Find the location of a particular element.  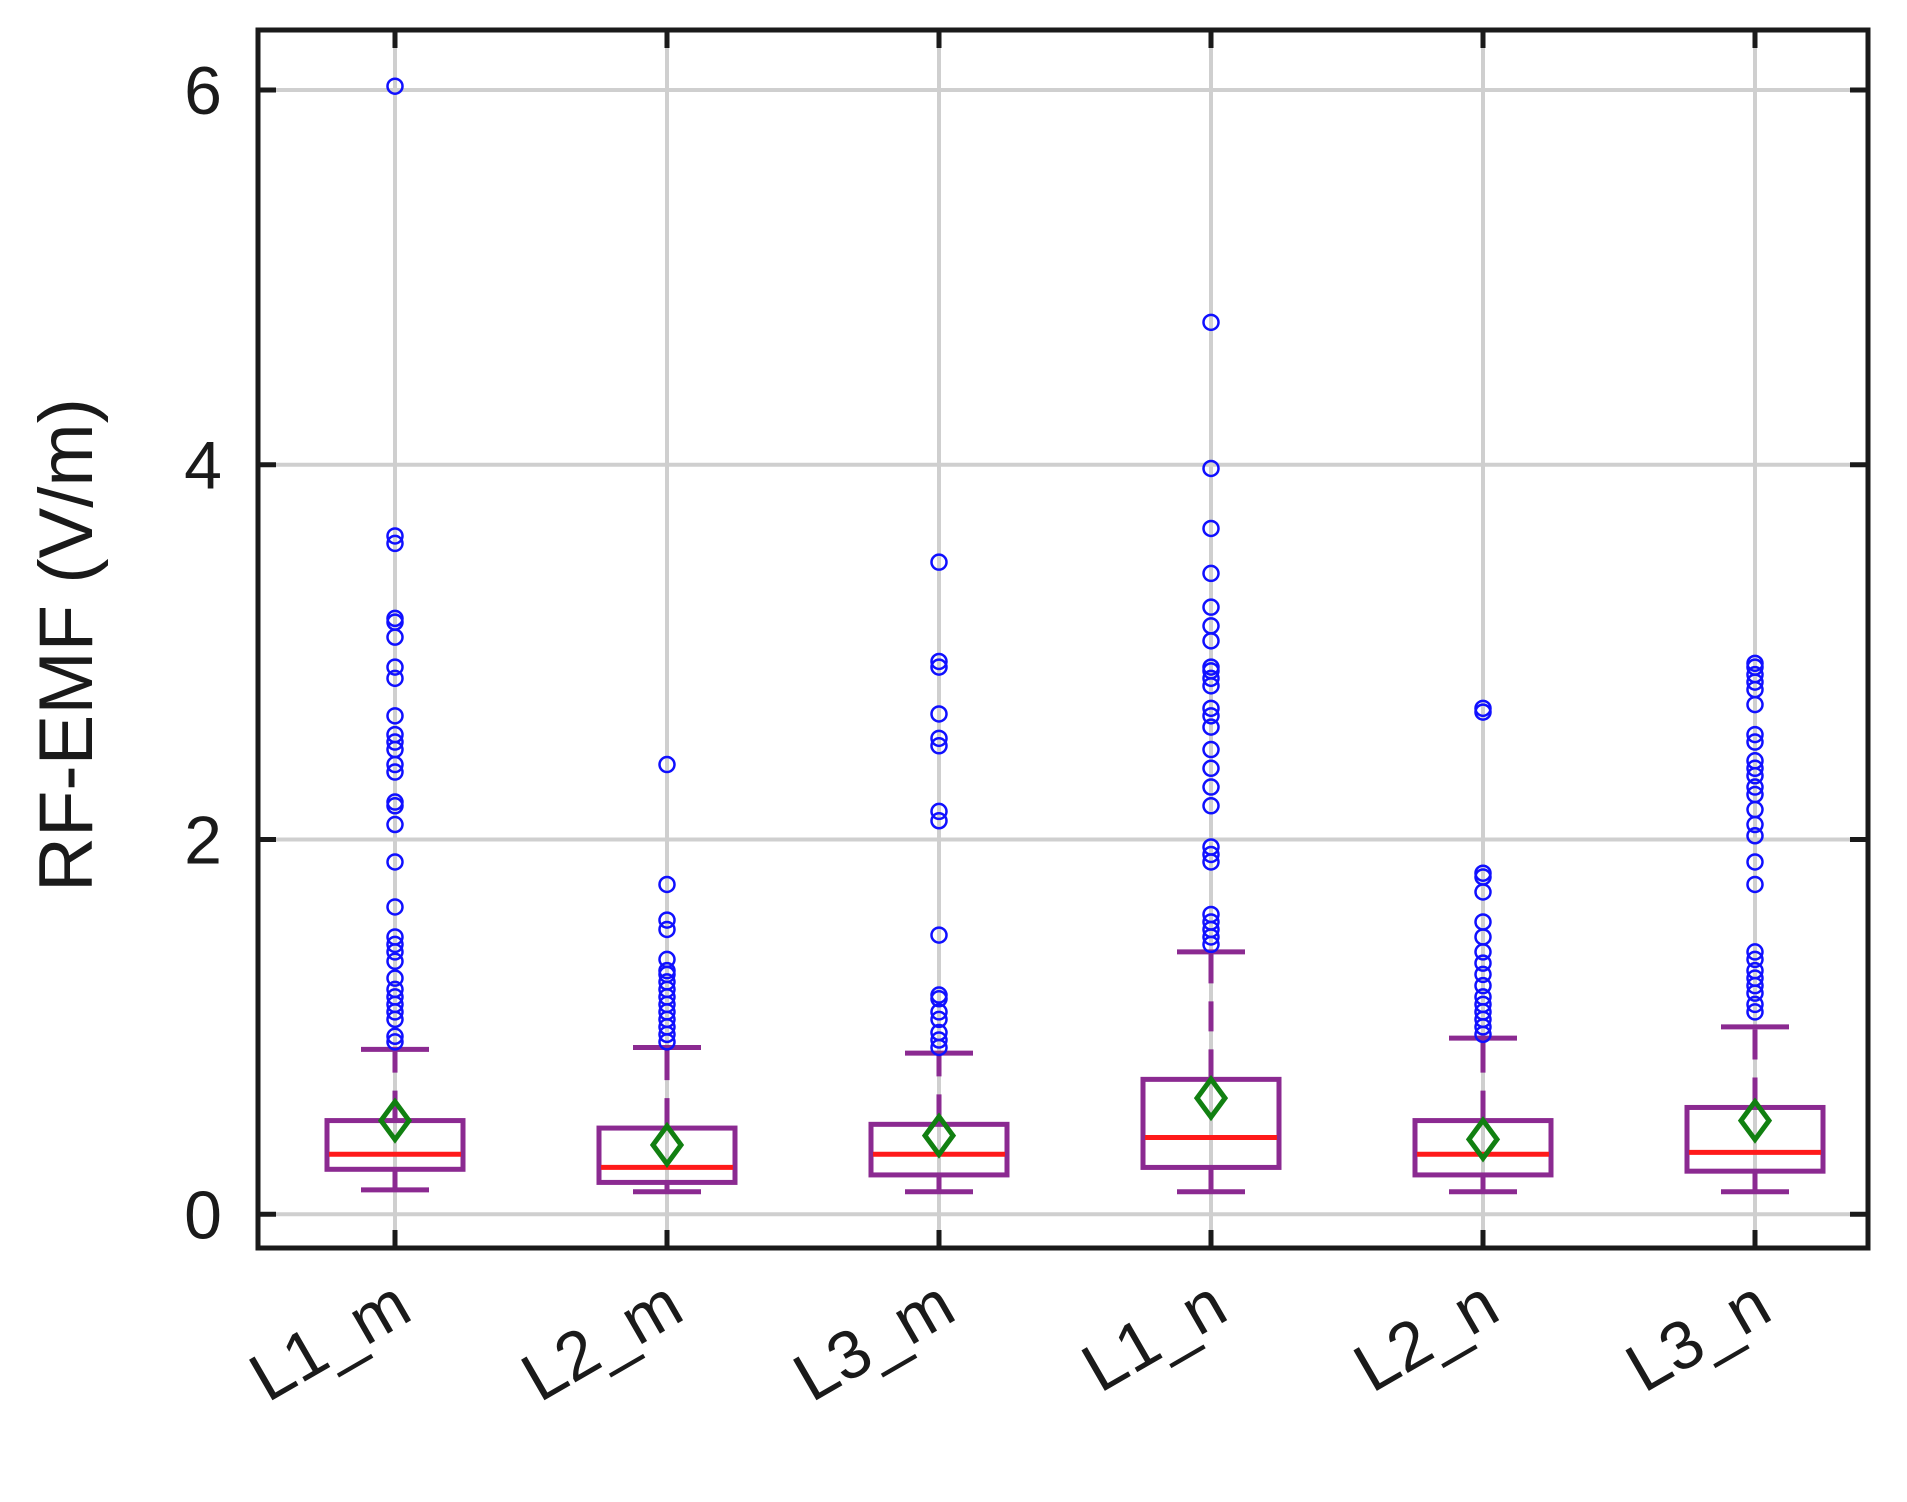

x-category-label: L2_n is located at coordinates (1425, 1335).